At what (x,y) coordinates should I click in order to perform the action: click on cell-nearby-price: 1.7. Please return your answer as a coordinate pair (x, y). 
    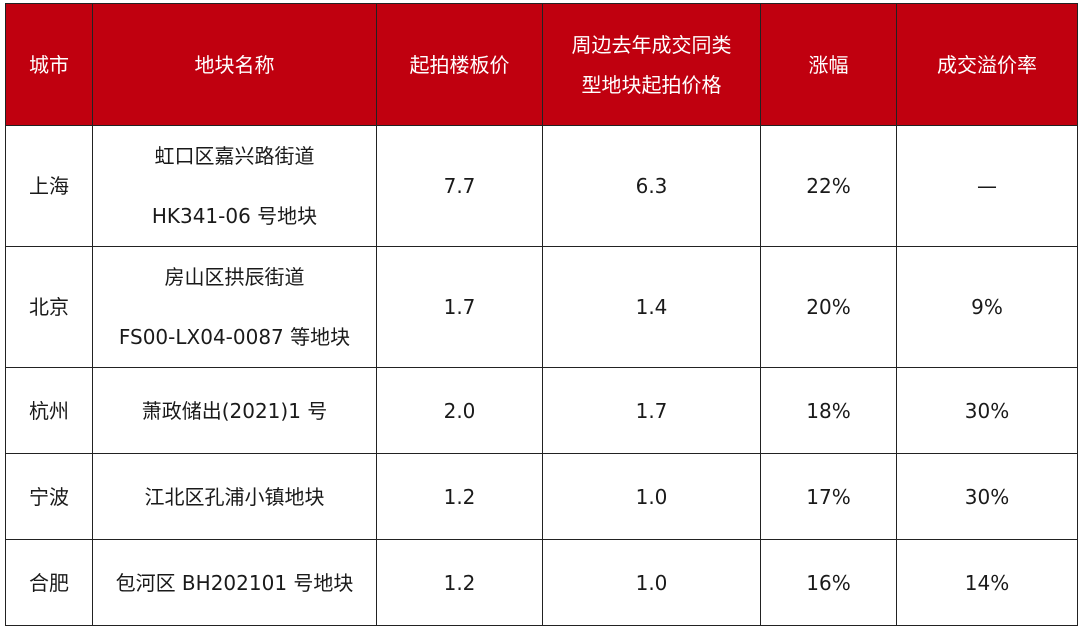
    Looking at the image, I should click on (651, 410).